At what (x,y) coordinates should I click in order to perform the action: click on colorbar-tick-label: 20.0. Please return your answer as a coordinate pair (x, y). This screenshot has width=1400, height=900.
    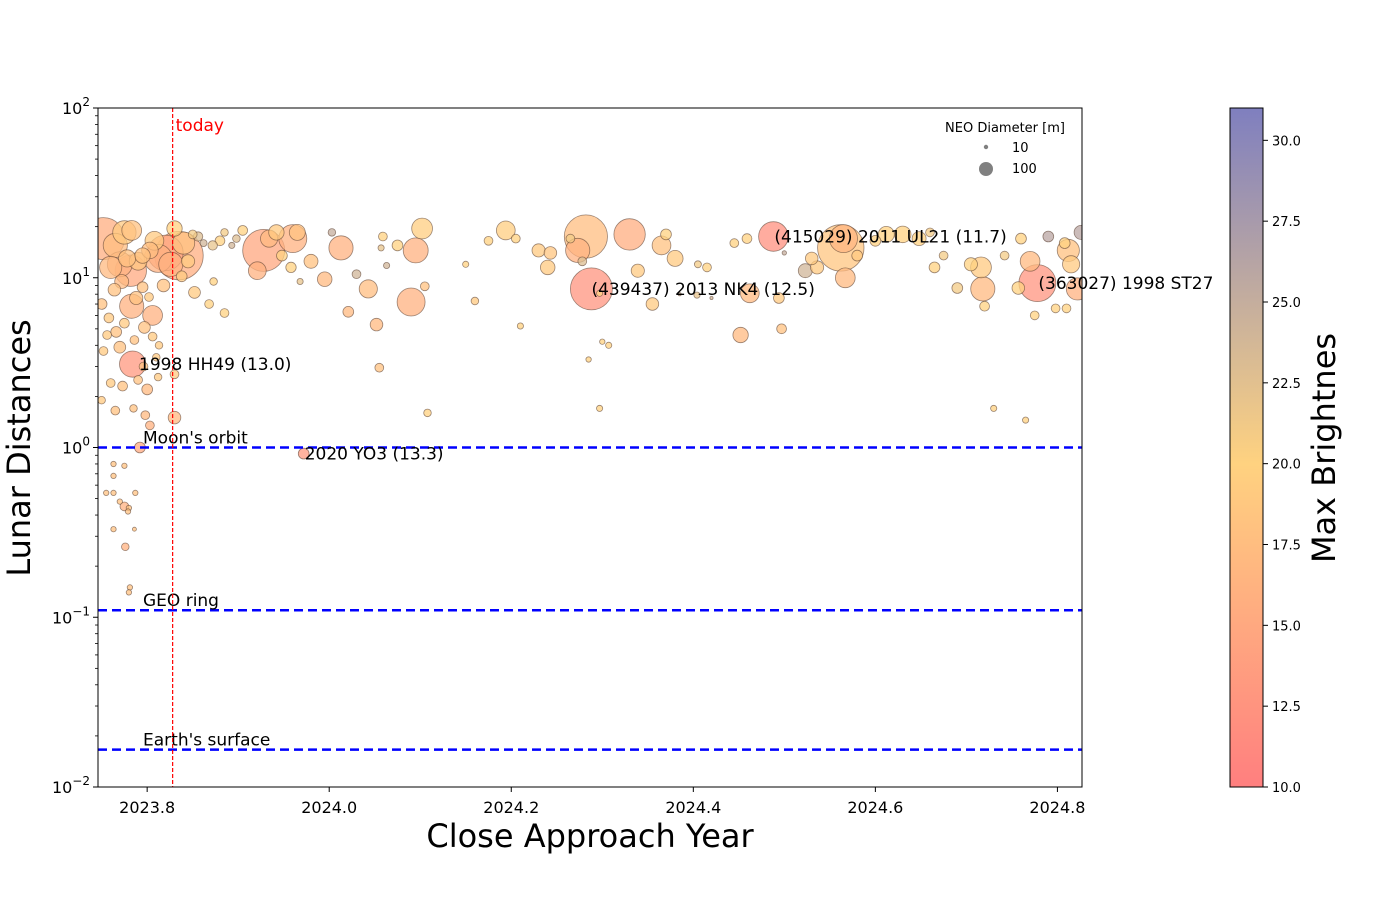
    Looking at the image, I should click on (1286, 465).